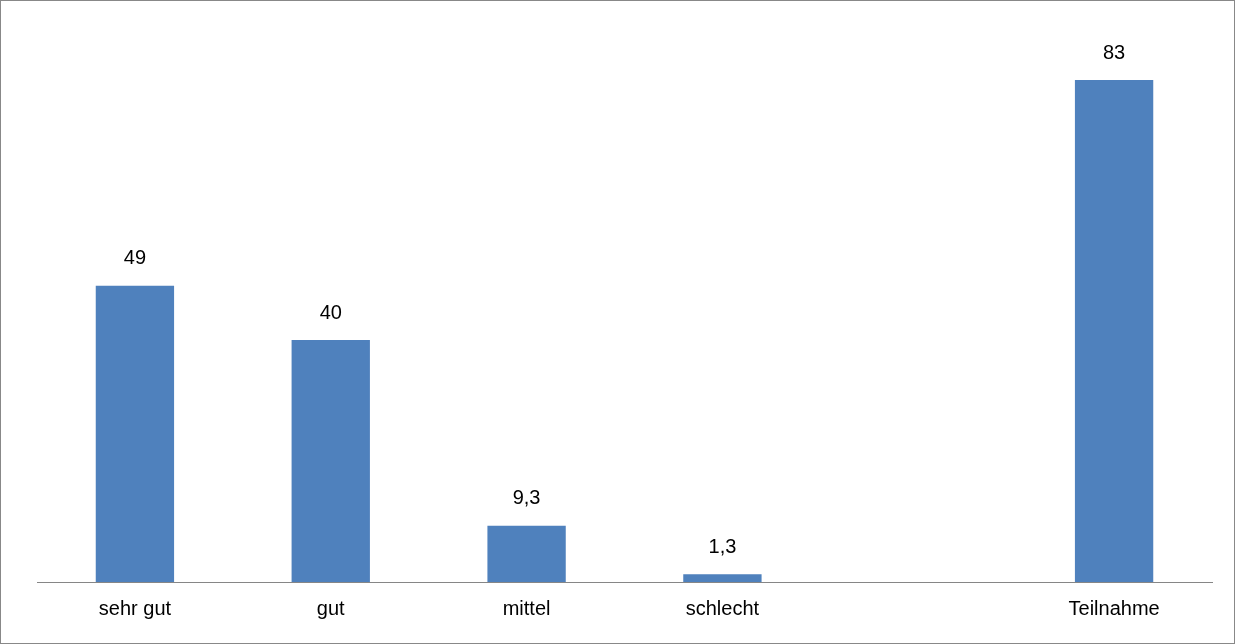  What do you see at coordinates (135, 607) in the screenshot?
I see `x-tick-label: sehr gut` at bounding box center [135, 607].